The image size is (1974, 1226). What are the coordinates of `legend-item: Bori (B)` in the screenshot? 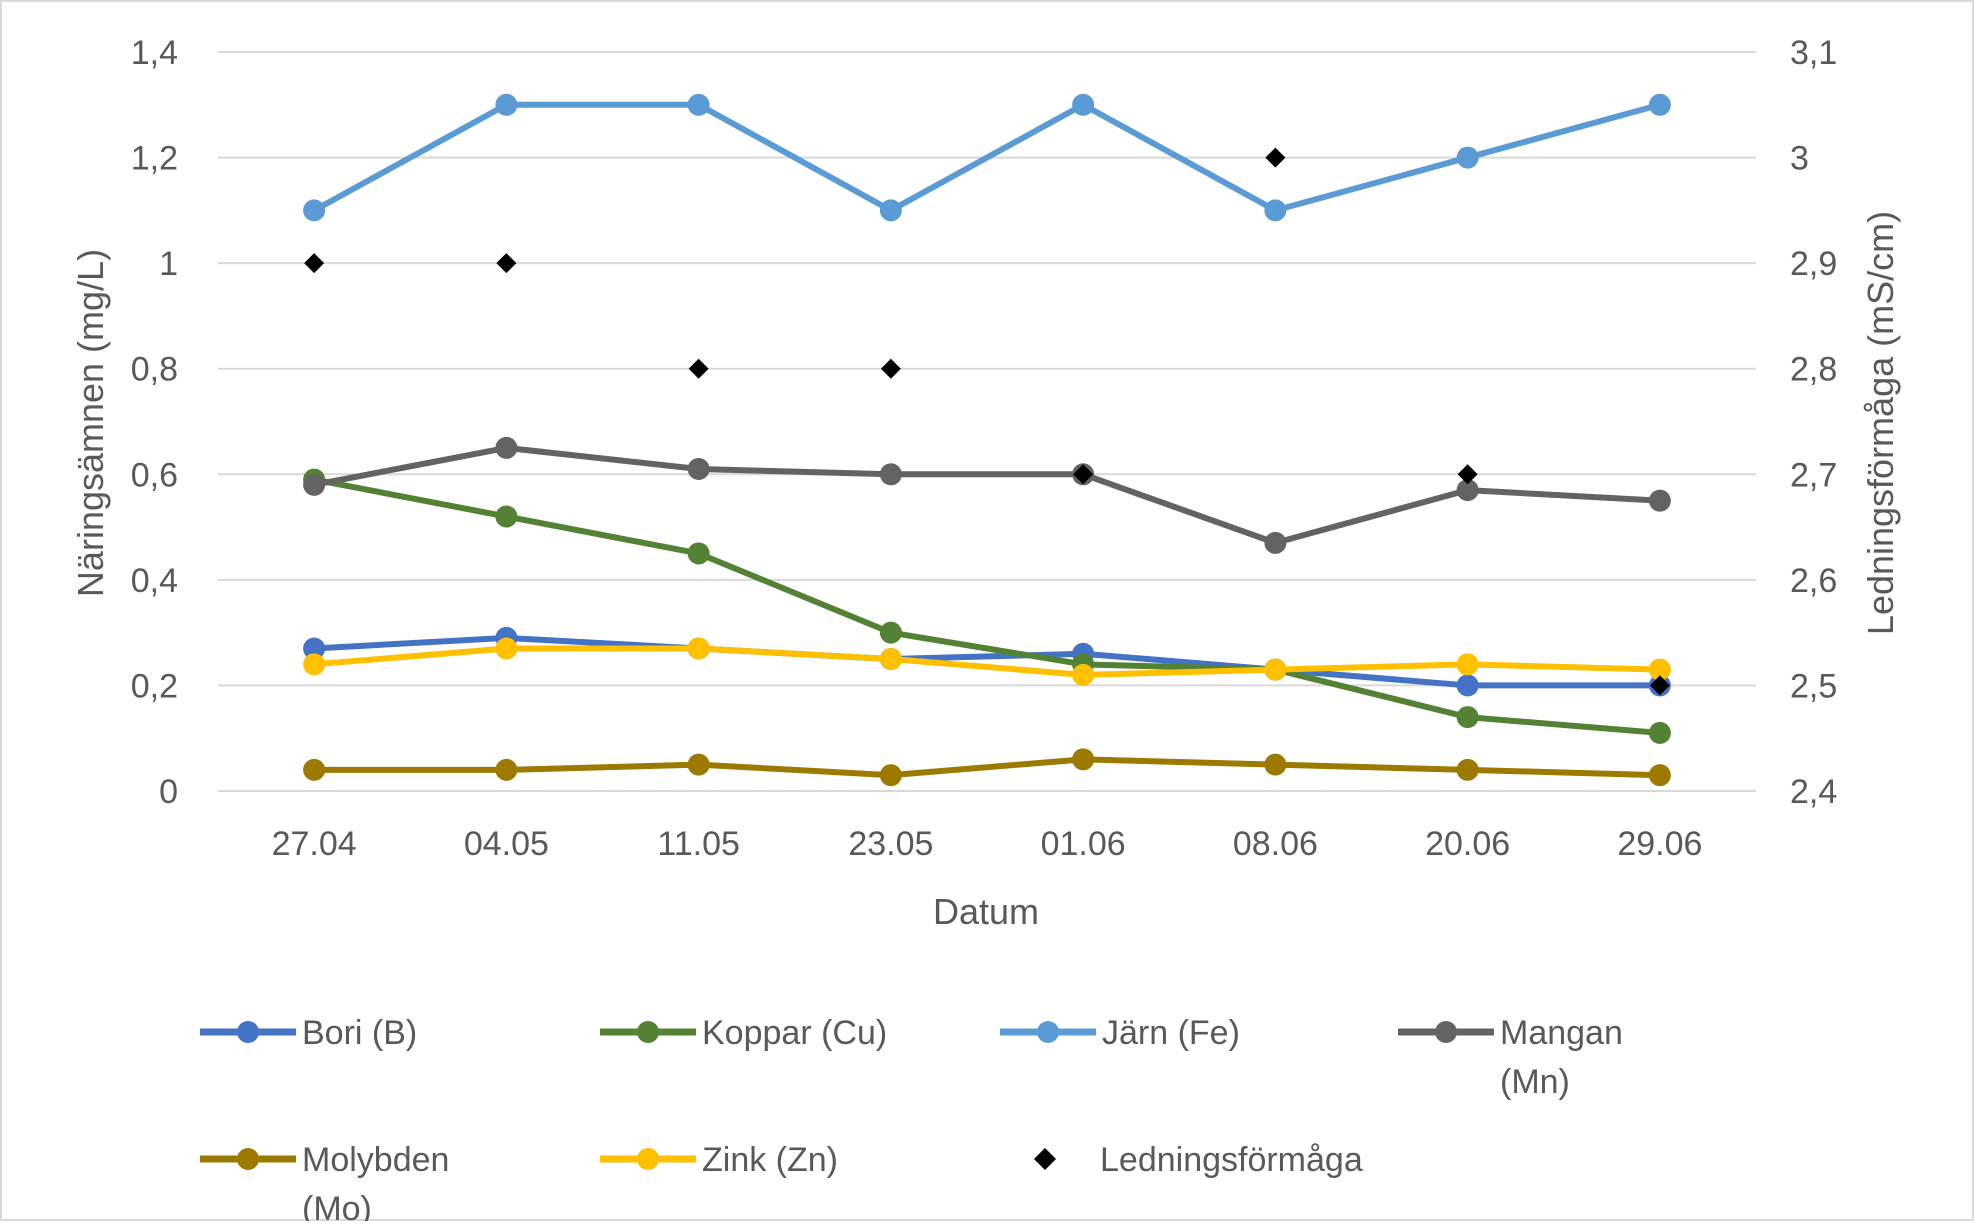 It's located at (308, 1033).